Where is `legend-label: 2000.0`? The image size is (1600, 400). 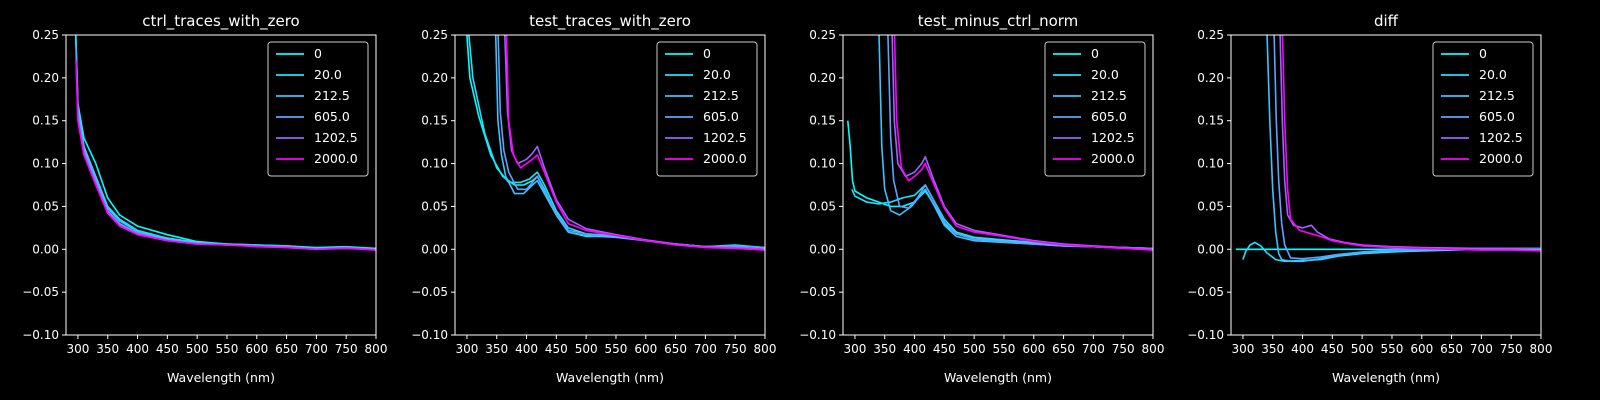 legend-label: 2000.0 is located at coordinates (1501, 158).